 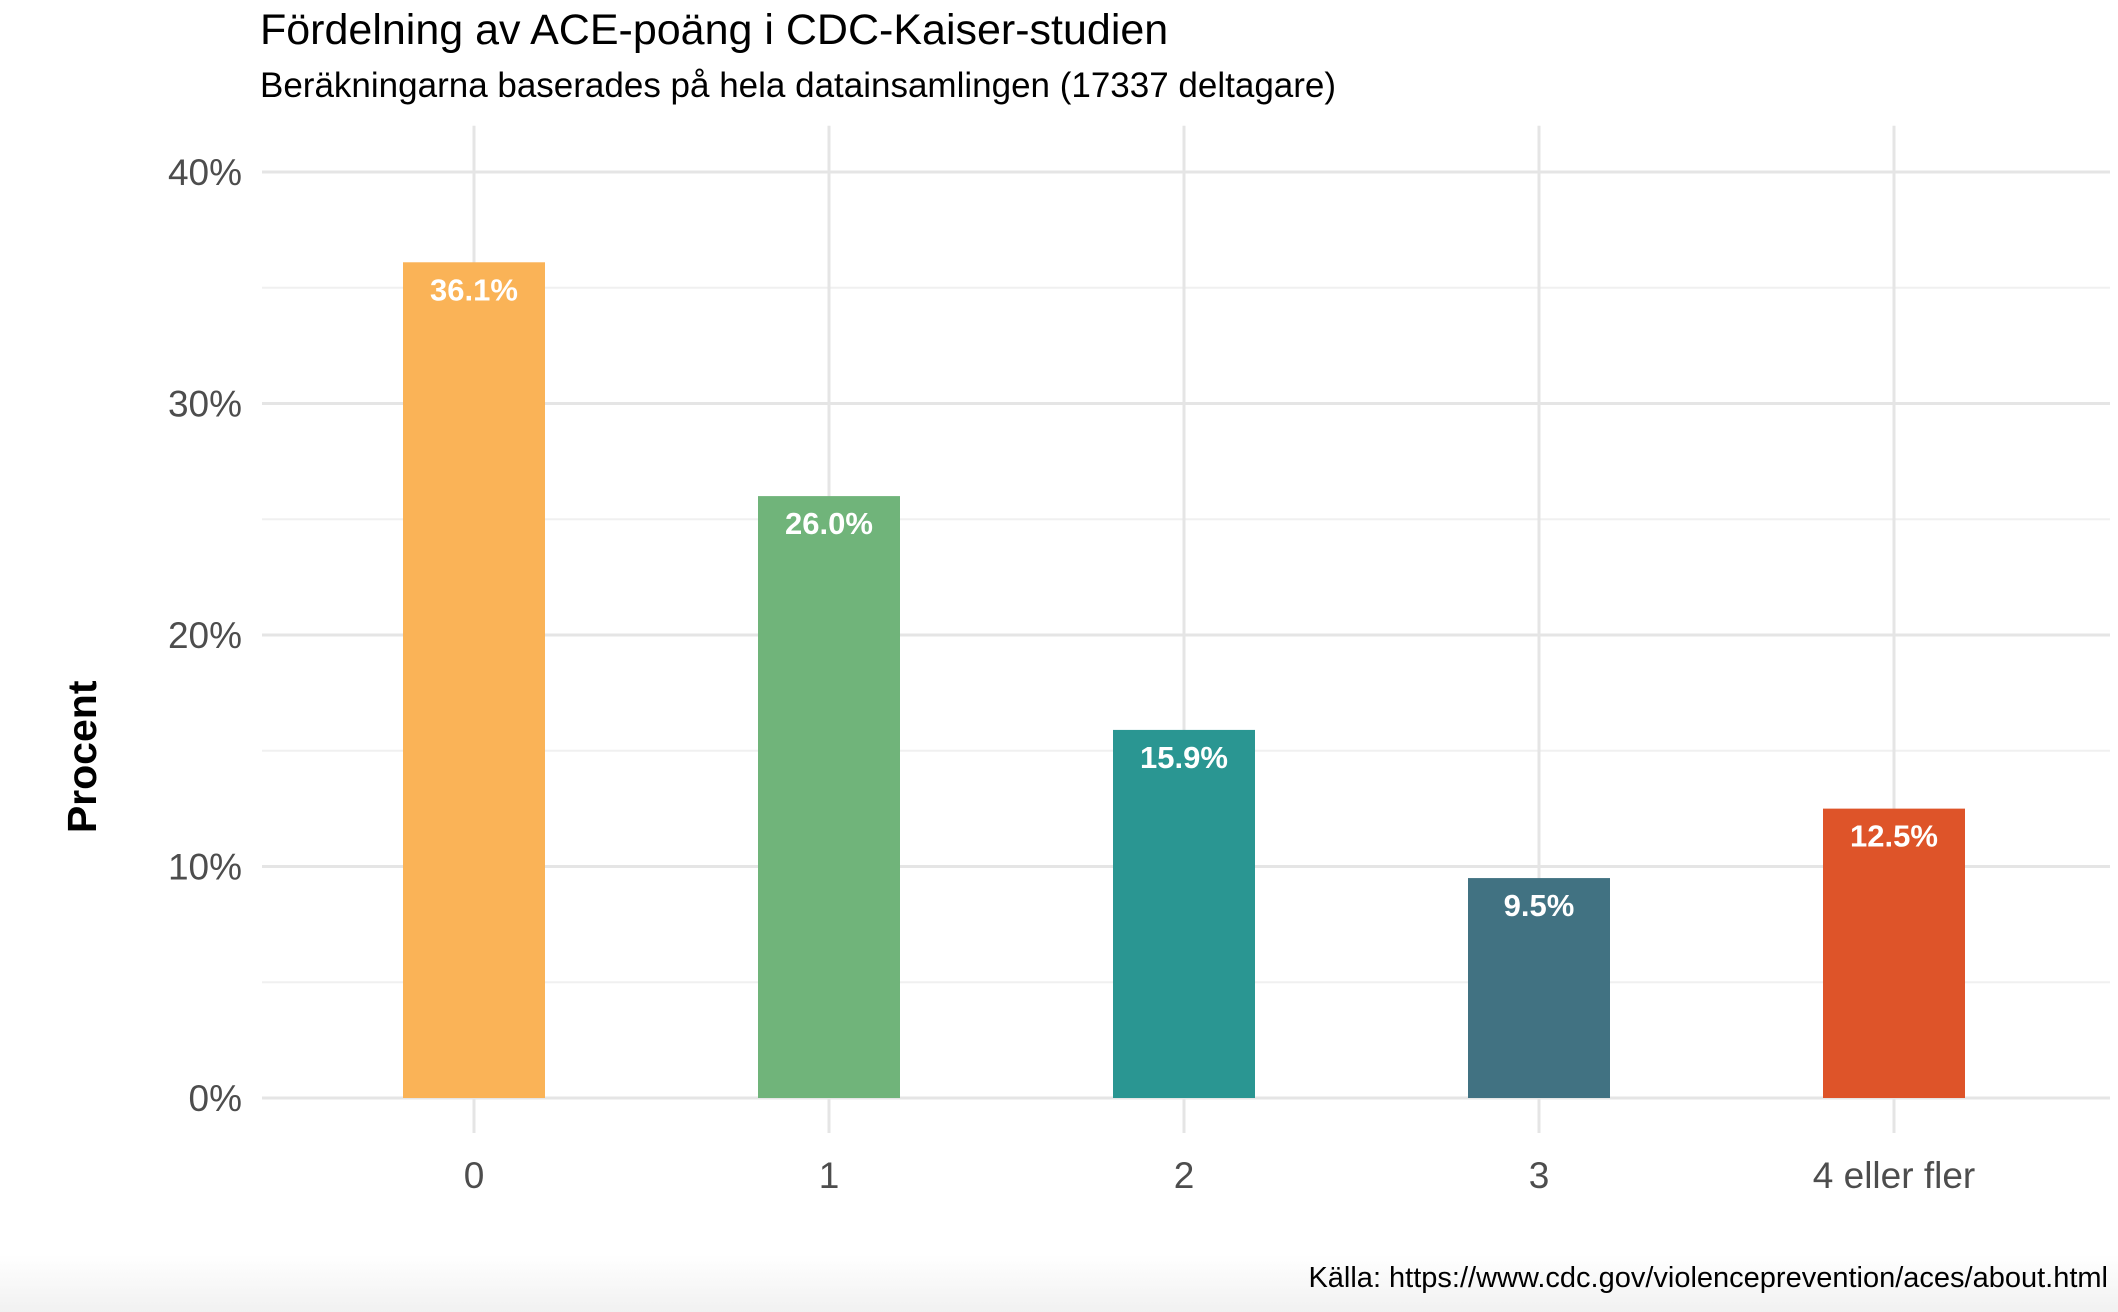 What do you see at coordinates (1184, 757) in the screenshot?
I see `data-label: 15.9%` at bounding box center [1184, 757].